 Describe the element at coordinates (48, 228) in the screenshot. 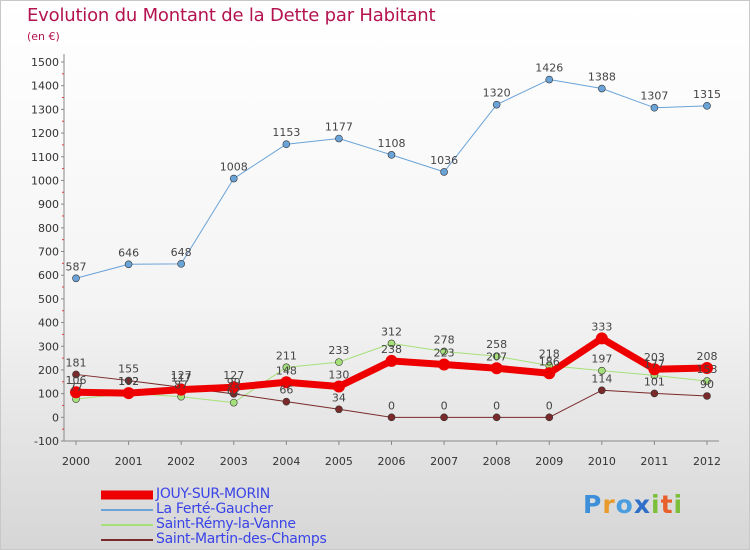

I see `y-tick-label: 800` at that location.